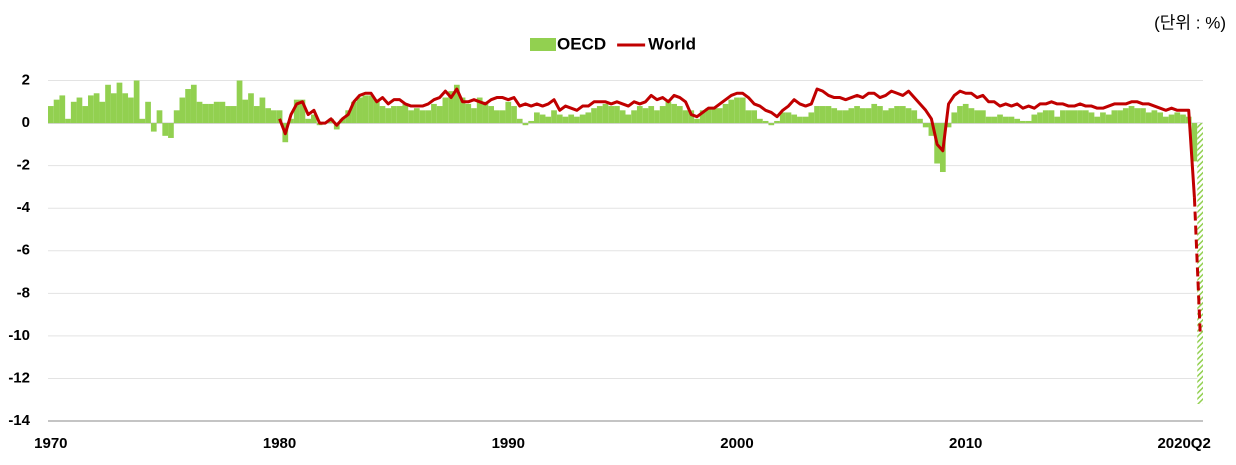  Describe the element at coordinates (23, 250) in the screenshot. I see `y-tick-label: -6` at that location.